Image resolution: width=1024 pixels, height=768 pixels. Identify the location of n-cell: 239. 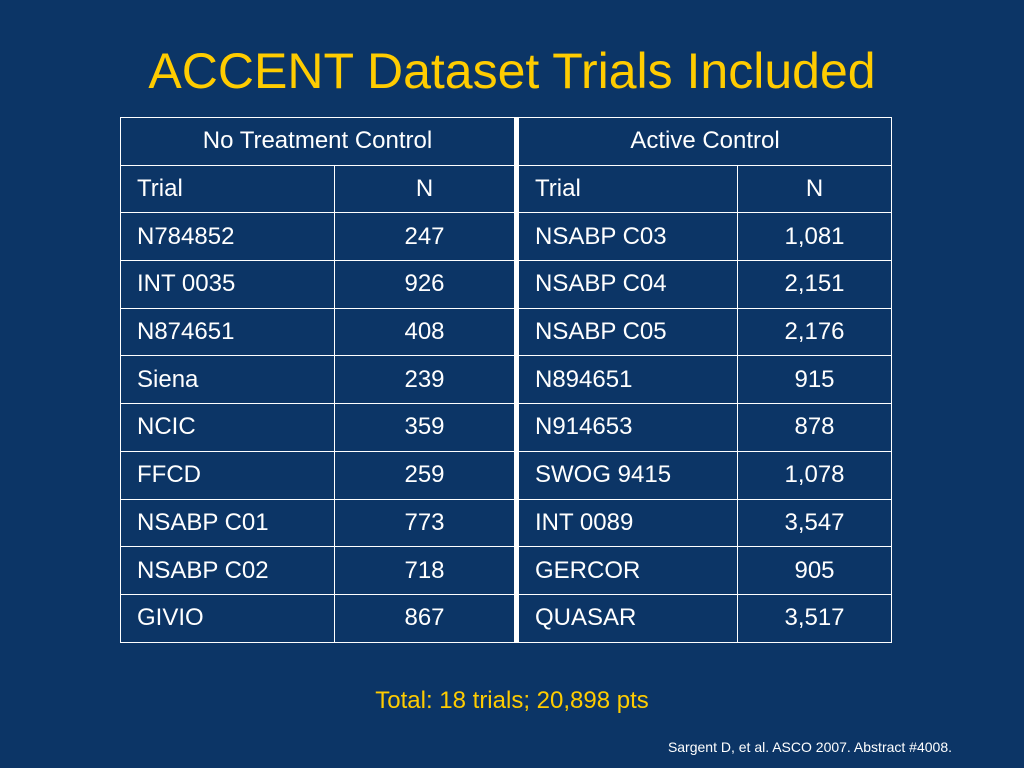
(426, 380).